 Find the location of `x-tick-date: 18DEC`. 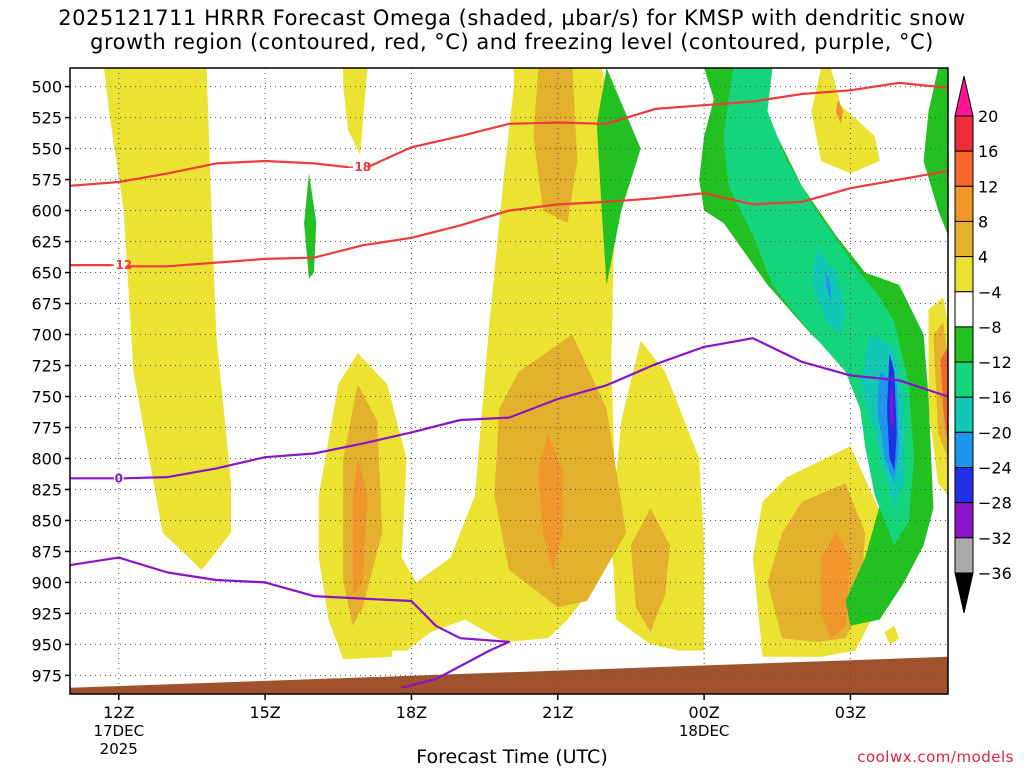

x-tick-date: 18DEC is located at coordinates (704, 731).